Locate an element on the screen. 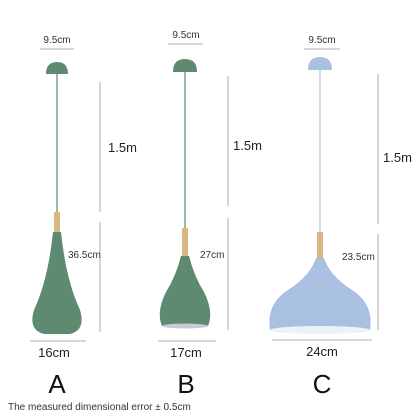  shade-height: 36.5cm is located at coordinates (84, 255).